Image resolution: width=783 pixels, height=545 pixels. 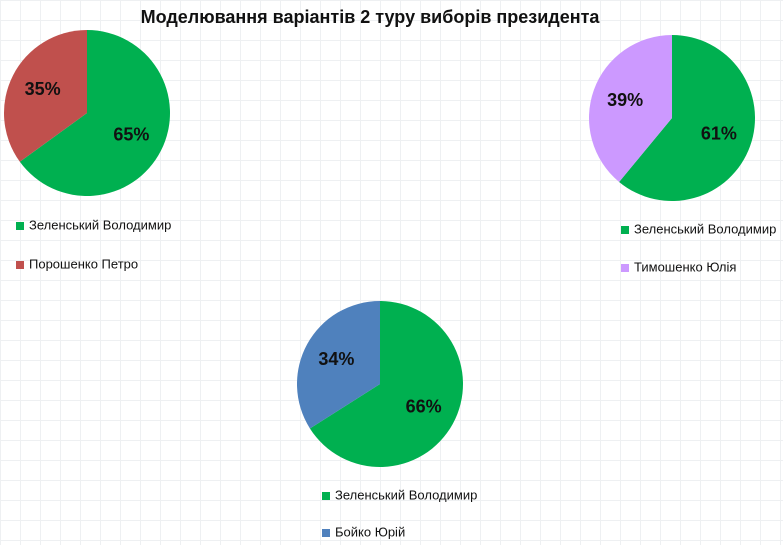 What do you see at coordinates (685, 266) in the screenshot?
I see `legend-label: Тимошенко Юлія` at bounding box center [685, 266].